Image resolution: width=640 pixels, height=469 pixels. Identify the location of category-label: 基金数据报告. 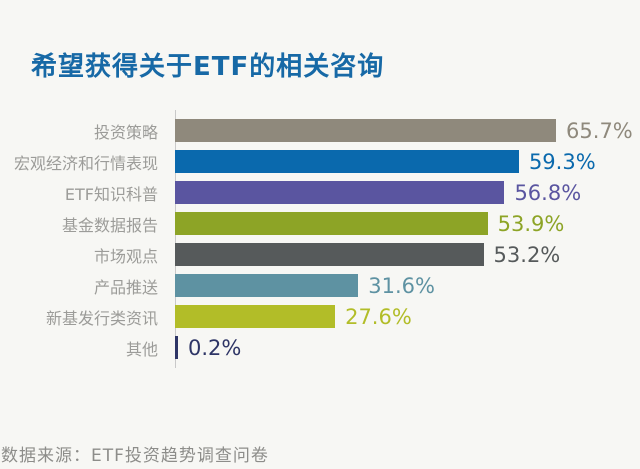
(109, 225).